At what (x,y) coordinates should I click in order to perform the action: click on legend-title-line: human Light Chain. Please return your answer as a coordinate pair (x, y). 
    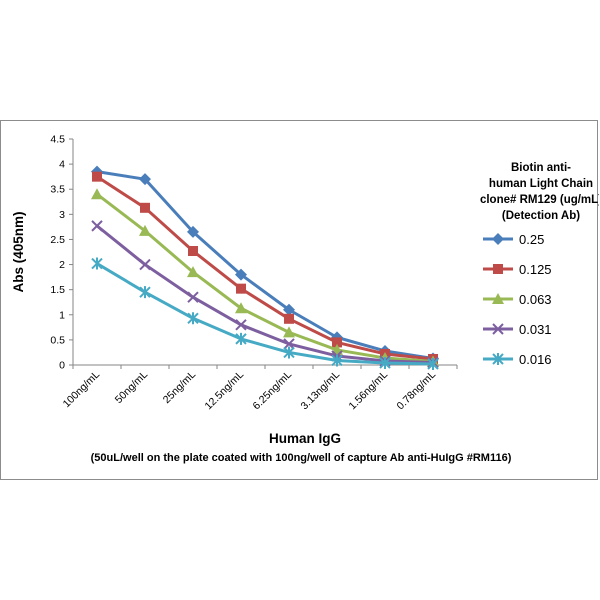
    Looking at the image, I should click on (541, 184).